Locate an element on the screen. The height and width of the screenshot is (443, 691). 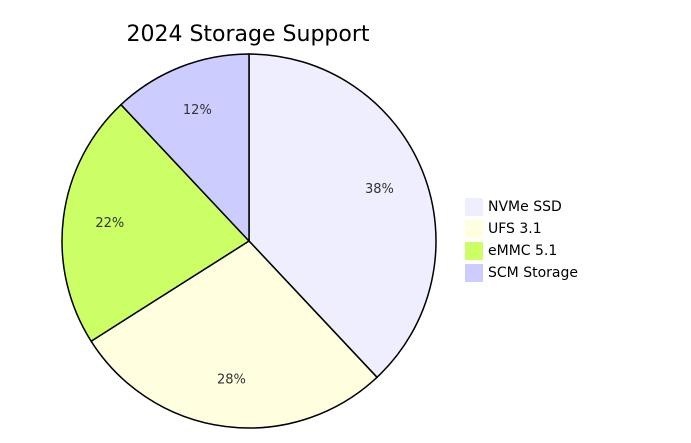
legend-label: NVMe SSD is located at coordinates (525, 207).